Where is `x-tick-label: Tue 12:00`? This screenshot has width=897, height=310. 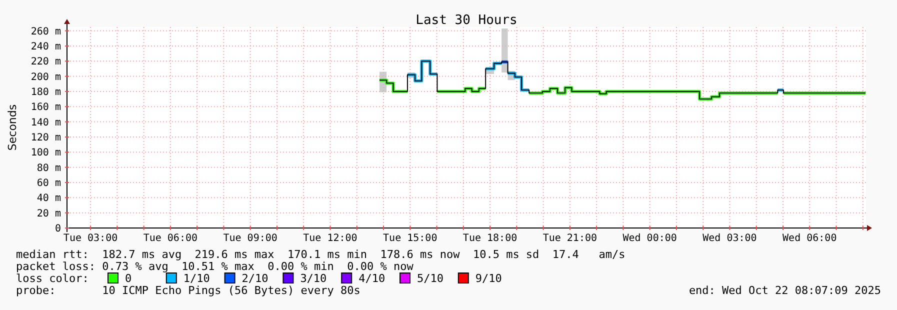 x-tick-label: Tue 12:00 is located at coordinates (330, 238).